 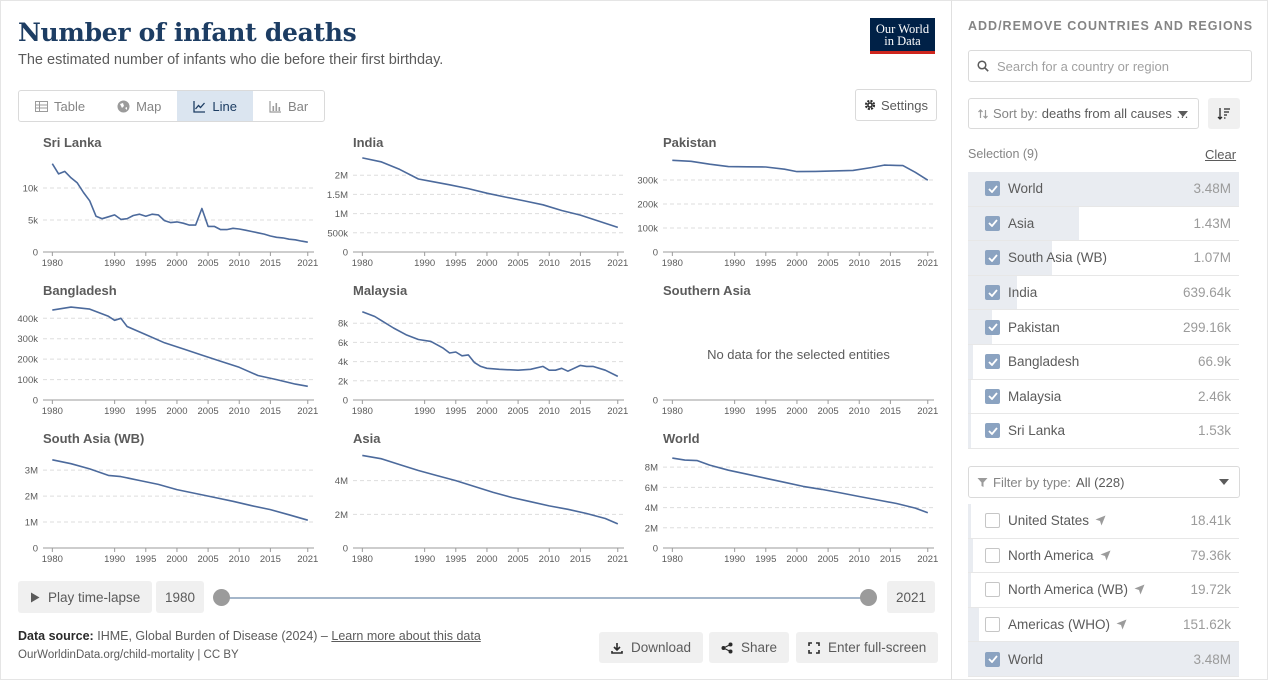 What do you see at coordinates (1034, 327) in the screenshot?
I see `entity-name: Pakistan` at bounding box center [1034, 327].